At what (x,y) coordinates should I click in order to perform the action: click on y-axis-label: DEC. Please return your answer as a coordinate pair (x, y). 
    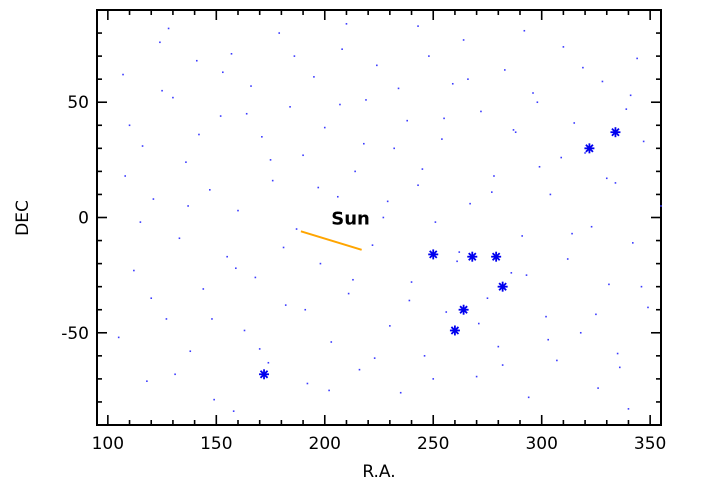
    Looking at the image, I should click on (23, 218).